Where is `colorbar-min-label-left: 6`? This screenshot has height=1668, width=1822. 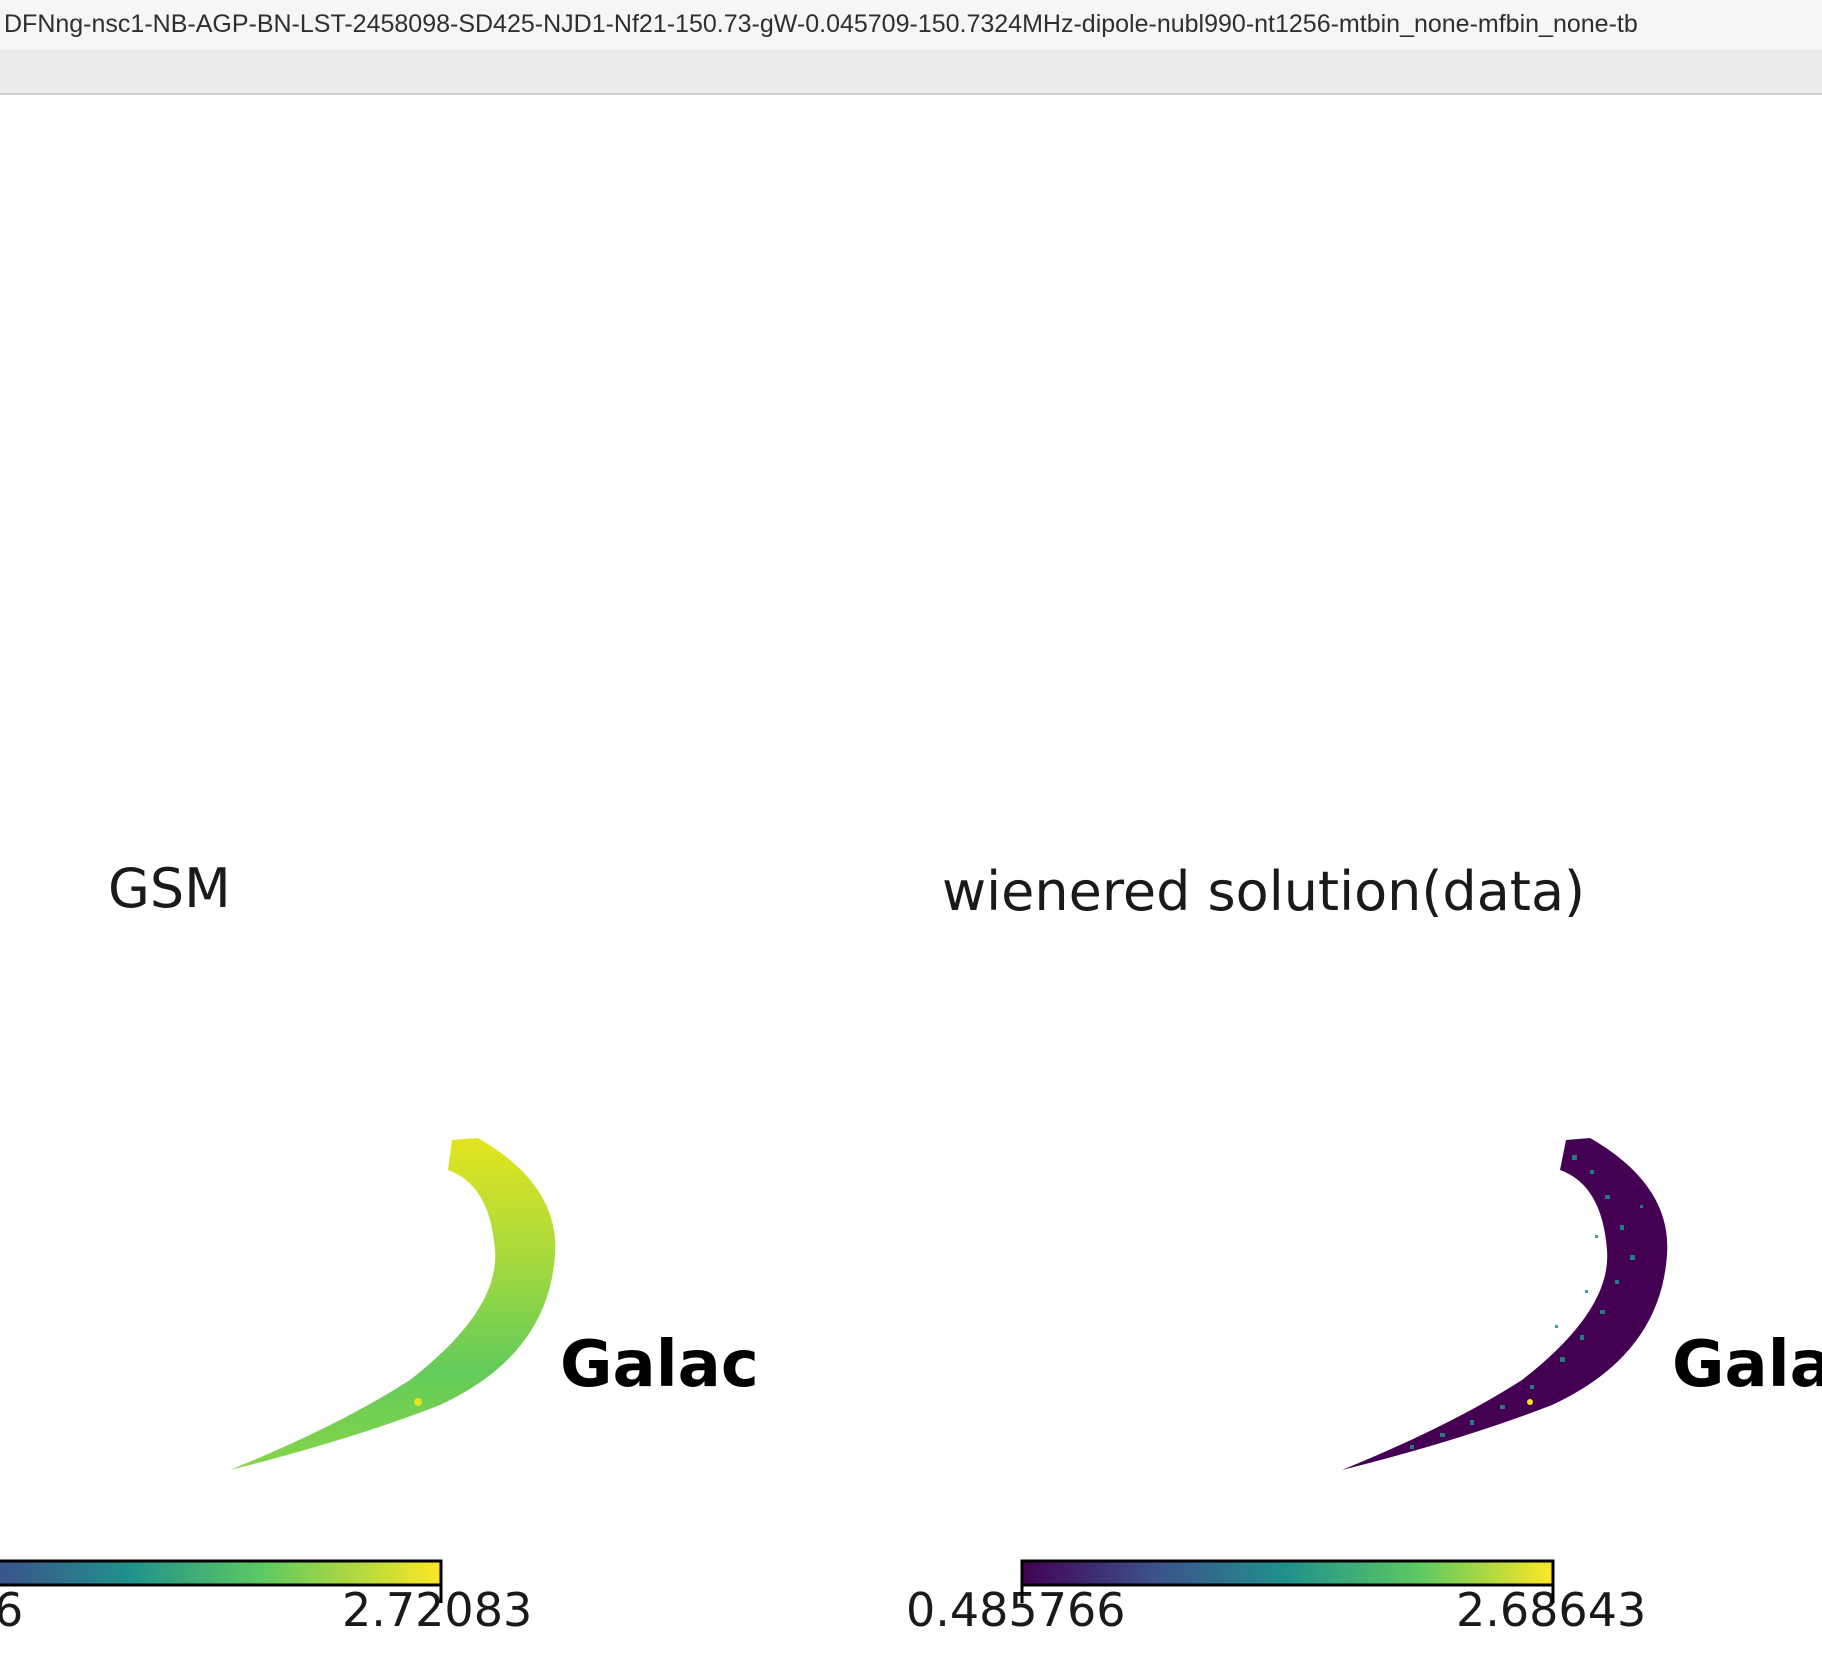 colorbar-min-label-left: 6 is located at coordinates (12, 1610).